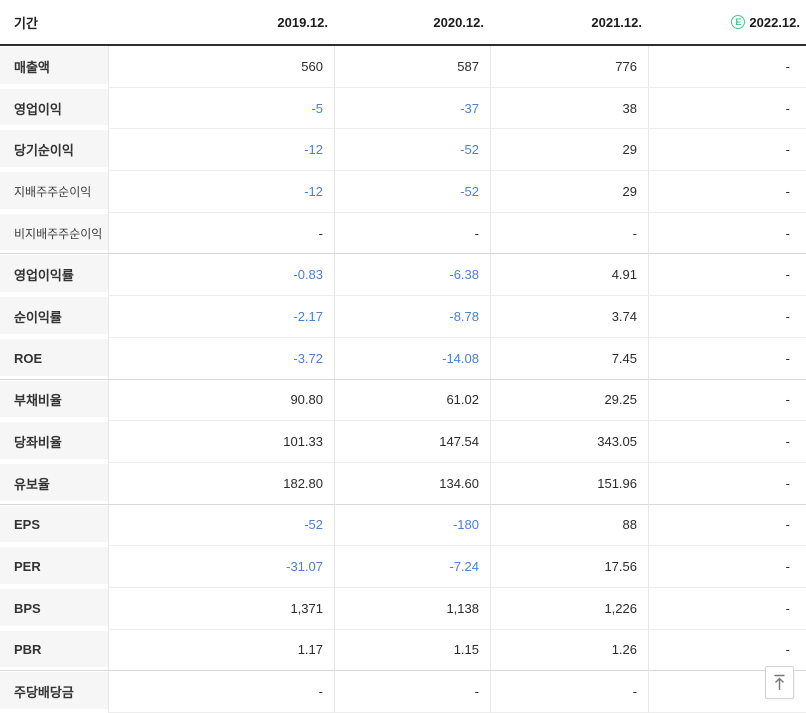 The width and height of the screenshot is (806, 713). What do you see at coordinates (54, 609) in the screenshot?
I see `row-label-cell: BPS` at bounding box center [54, 609].